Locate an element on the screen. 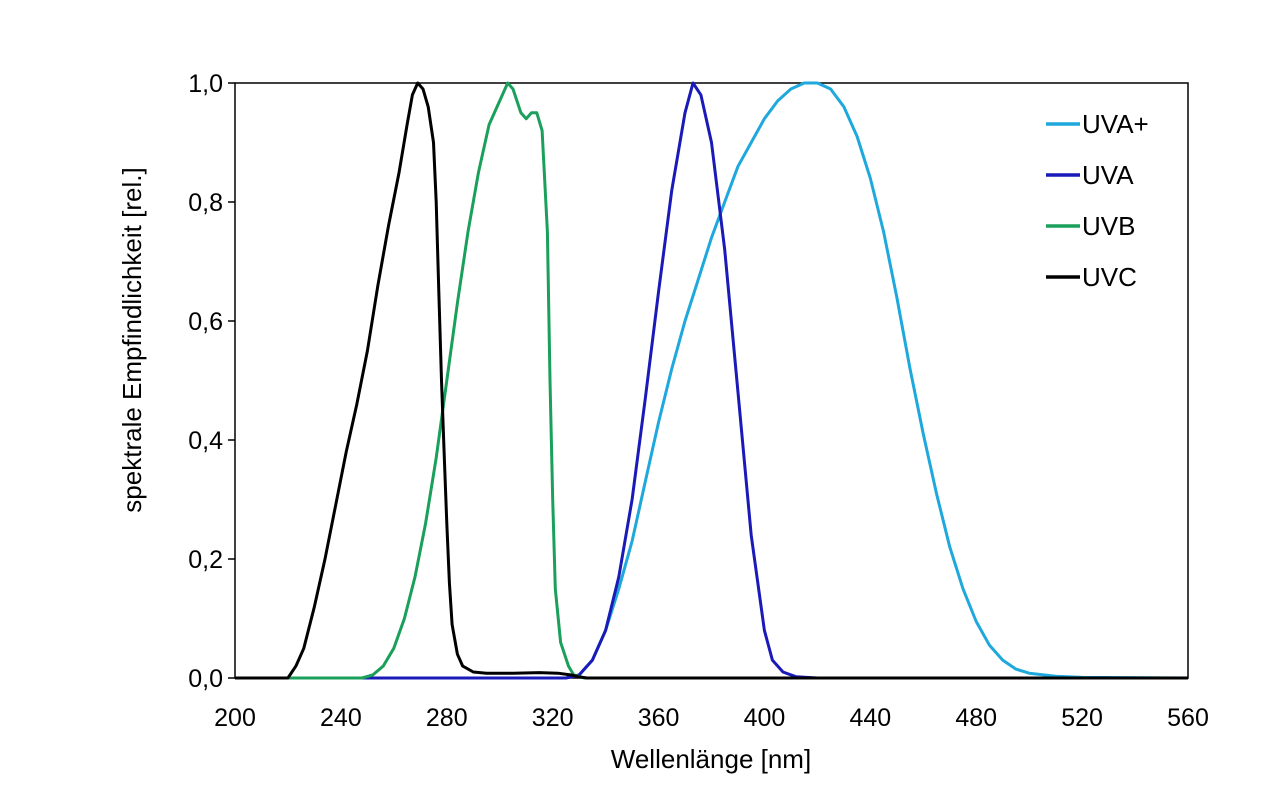 This screenshot has height=791, width=1280. legend-label: UVA is located at coordinates (1108, 175).